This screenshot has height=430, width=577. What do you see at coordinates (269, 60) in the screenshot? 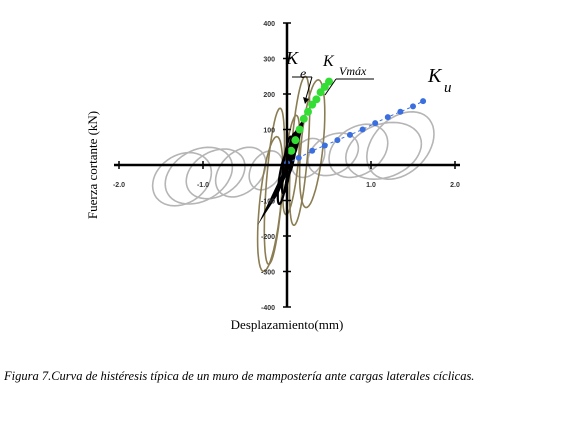
I see `y-tick-label: 300` at bounding box center [269, 60].